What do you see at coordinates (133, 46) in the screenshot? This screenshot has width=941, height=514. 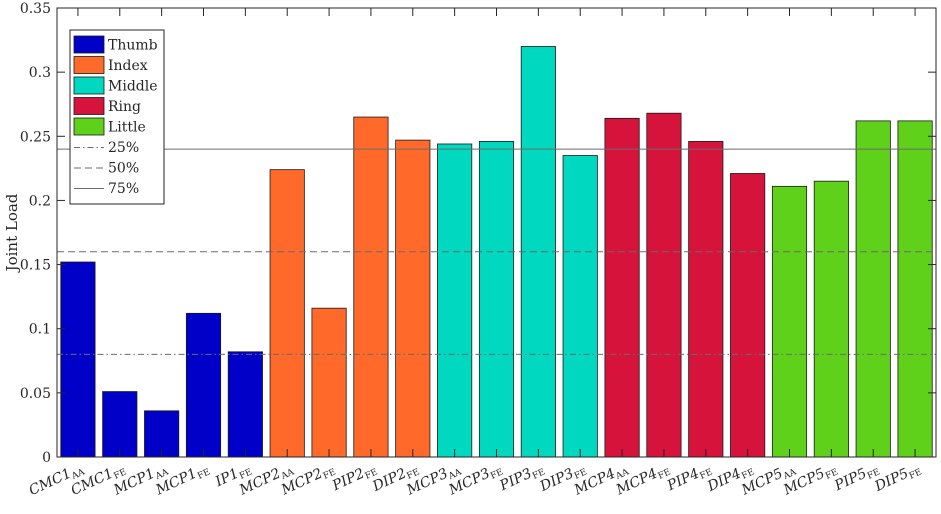 I see `legend-label-thumb: Thumb` at bounding box center [133, 46].